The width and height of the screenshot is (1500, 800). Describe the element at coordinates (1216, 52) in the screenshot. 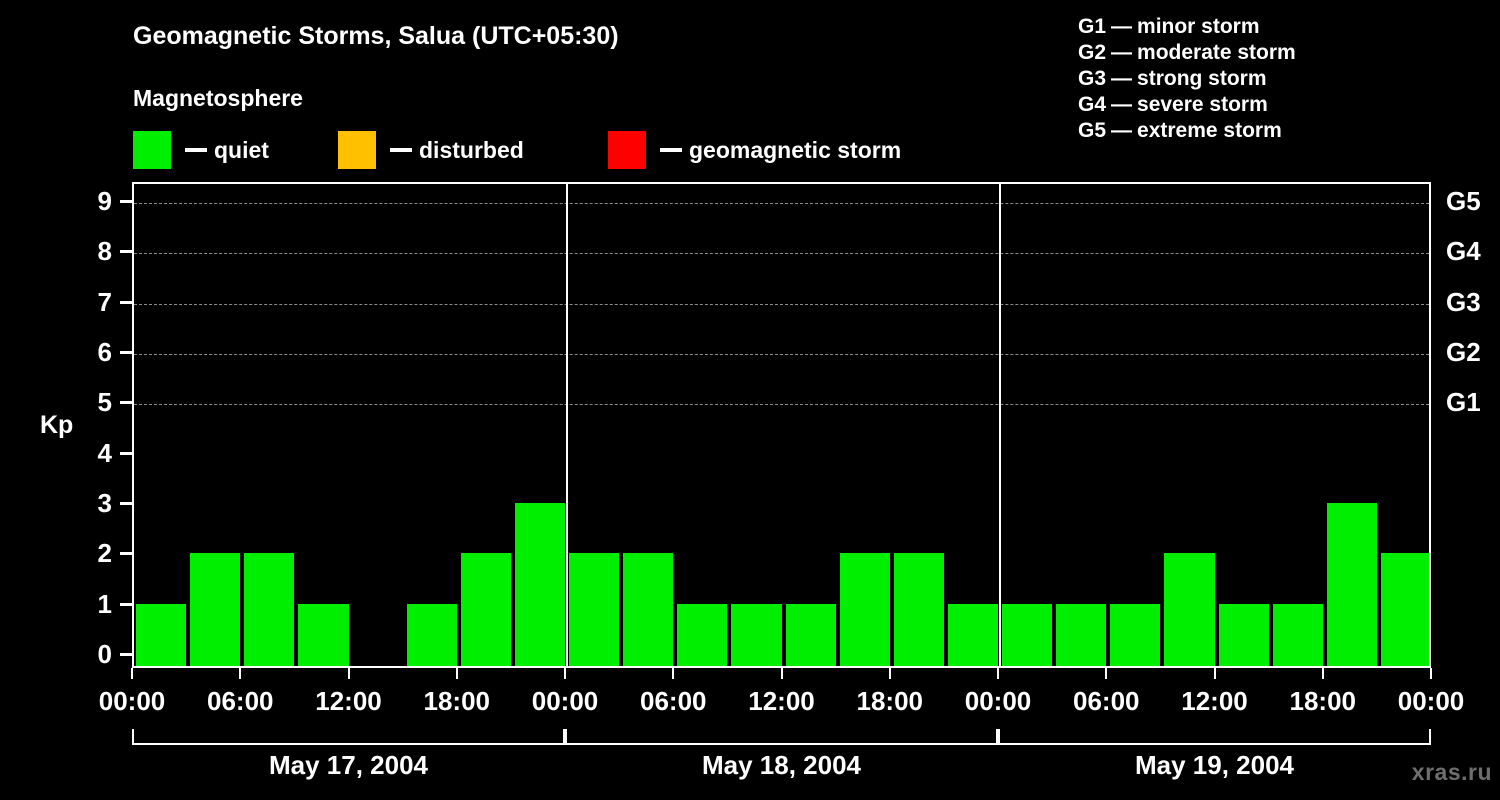

I see `g-legend-text: moderate storm` at that location.